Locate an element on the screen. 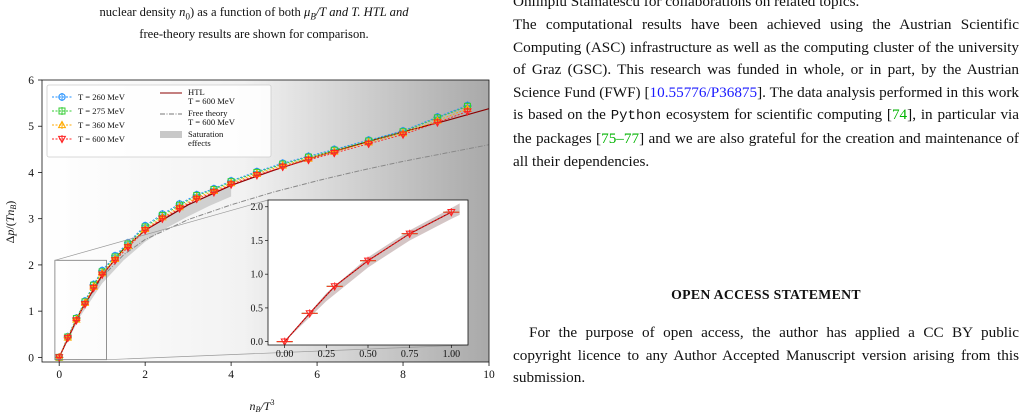  inset-x-tick-4: 1.00 is located at coordinates (452, 354).